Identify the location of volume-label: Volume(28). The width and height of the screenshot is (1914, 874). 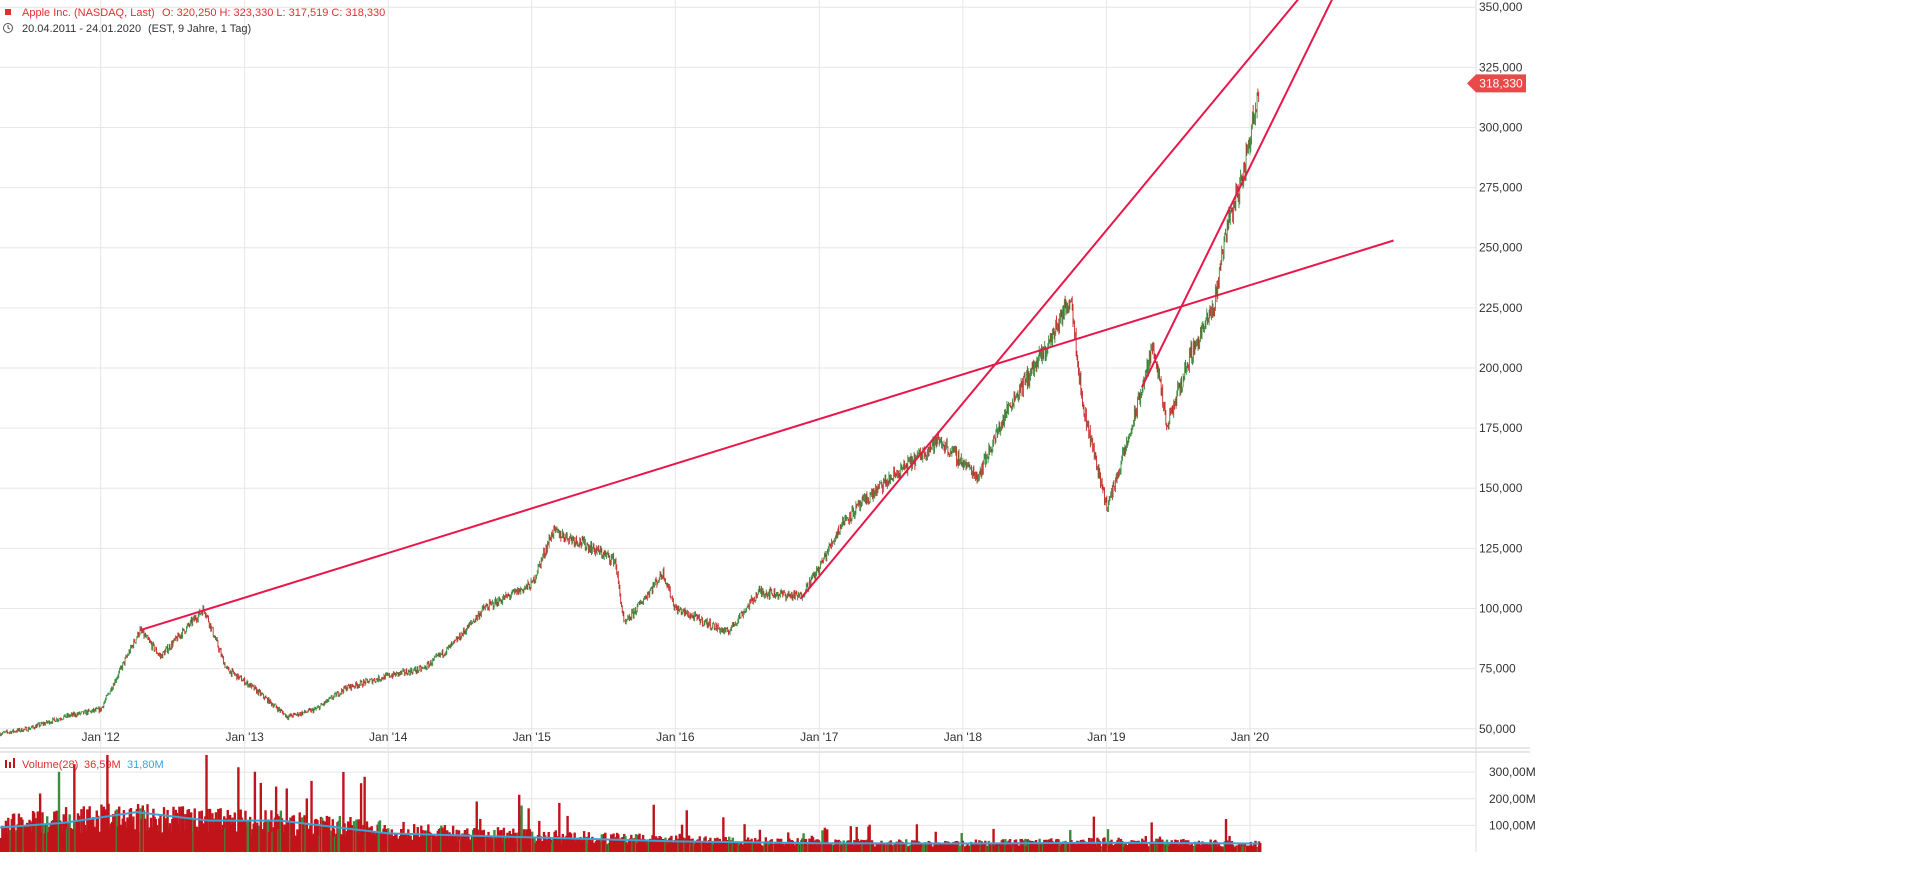
(50, 765).